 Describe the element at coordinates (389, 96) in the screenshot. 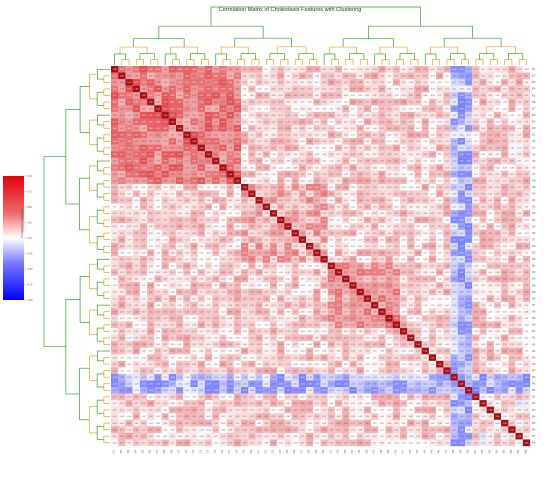

I see `cell-value-label: 0.18` at that location.